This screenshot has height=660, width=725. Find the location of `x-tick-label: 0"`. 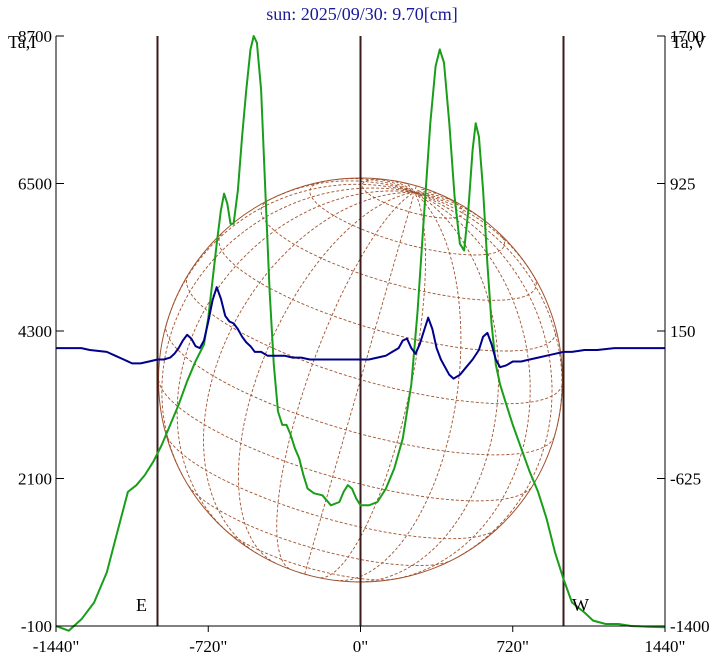

x-tick-label: 0" is located at coordinates (360, 646).